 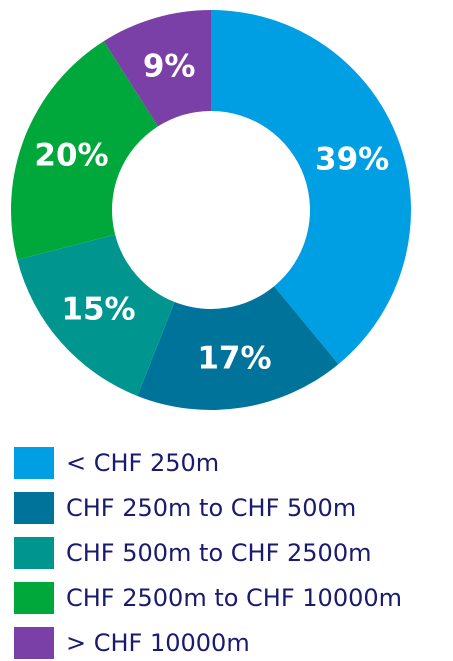 What do you see at coordinates (211, 508) in the screenshot?
I see `legend-label: CHF 250m to CHF 500m` at bounding box center [211, 508].